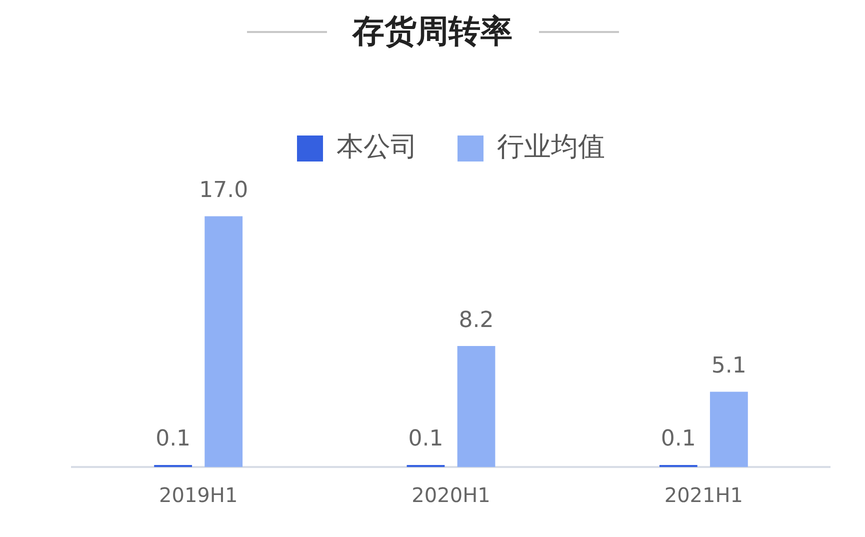  I want to click on chart-title: 存货周转率, so click(432, 31).